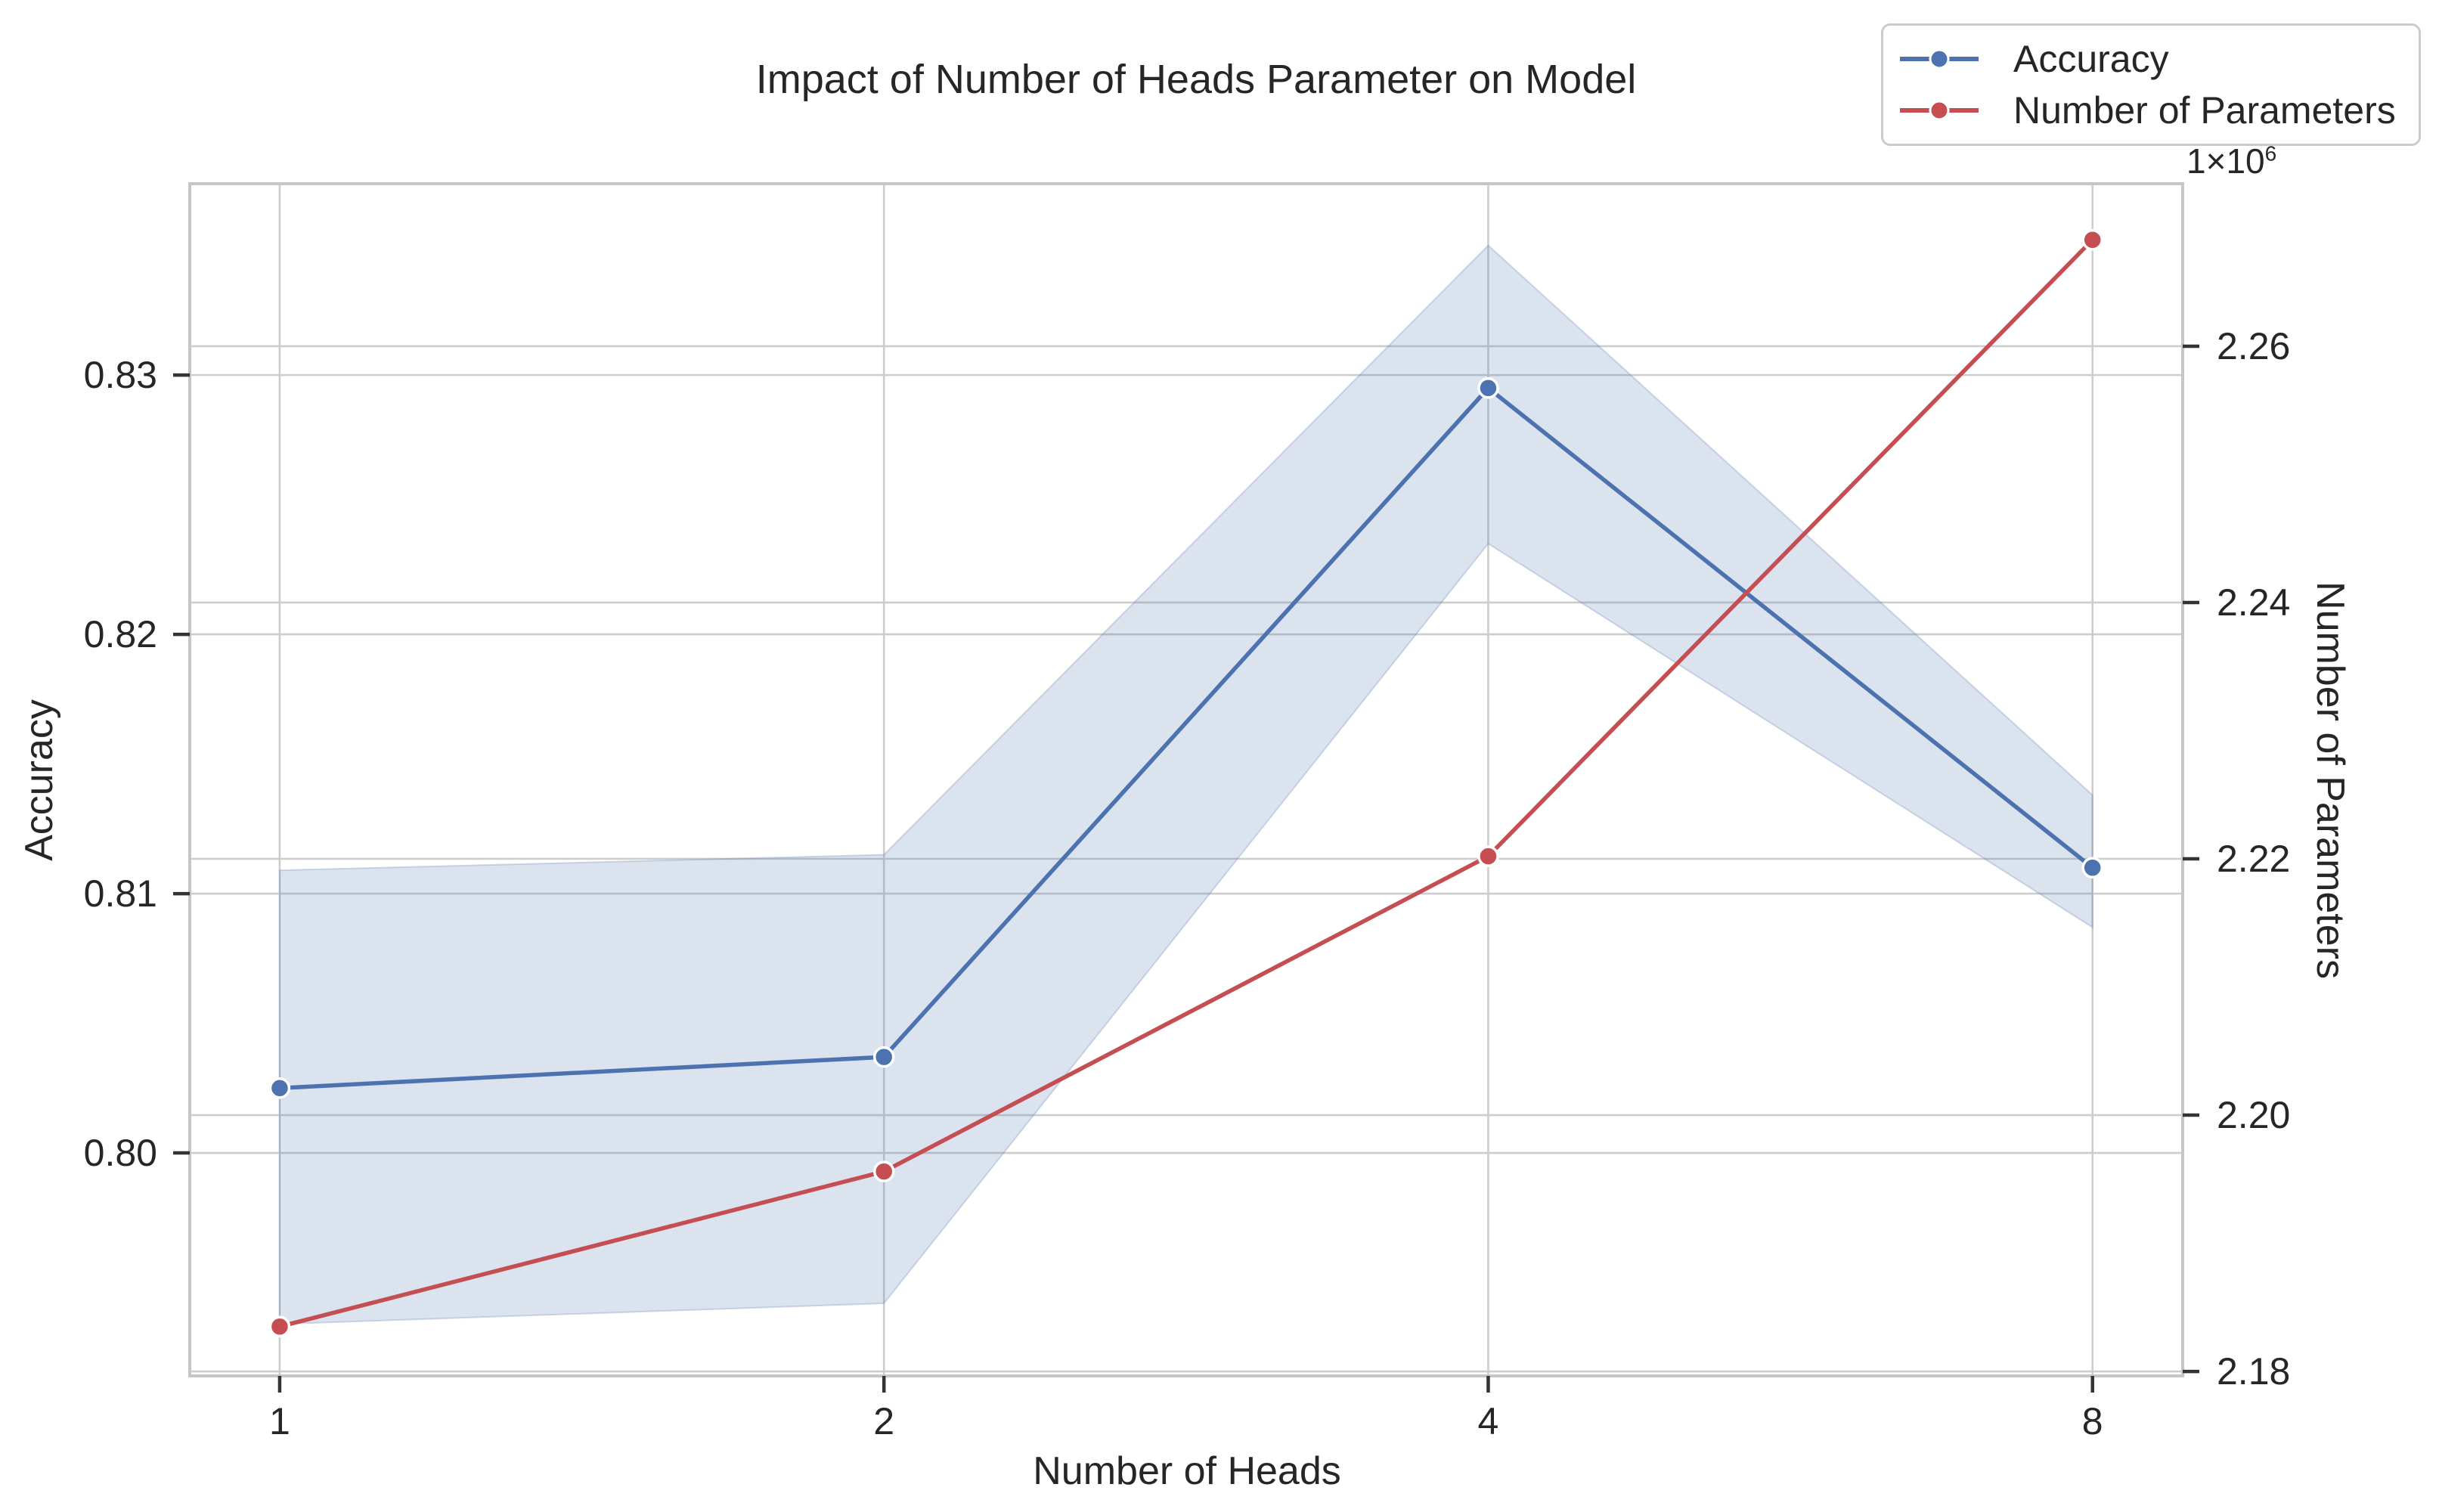  I want to click on x-tick-label: 8, so click(2093, 1421).